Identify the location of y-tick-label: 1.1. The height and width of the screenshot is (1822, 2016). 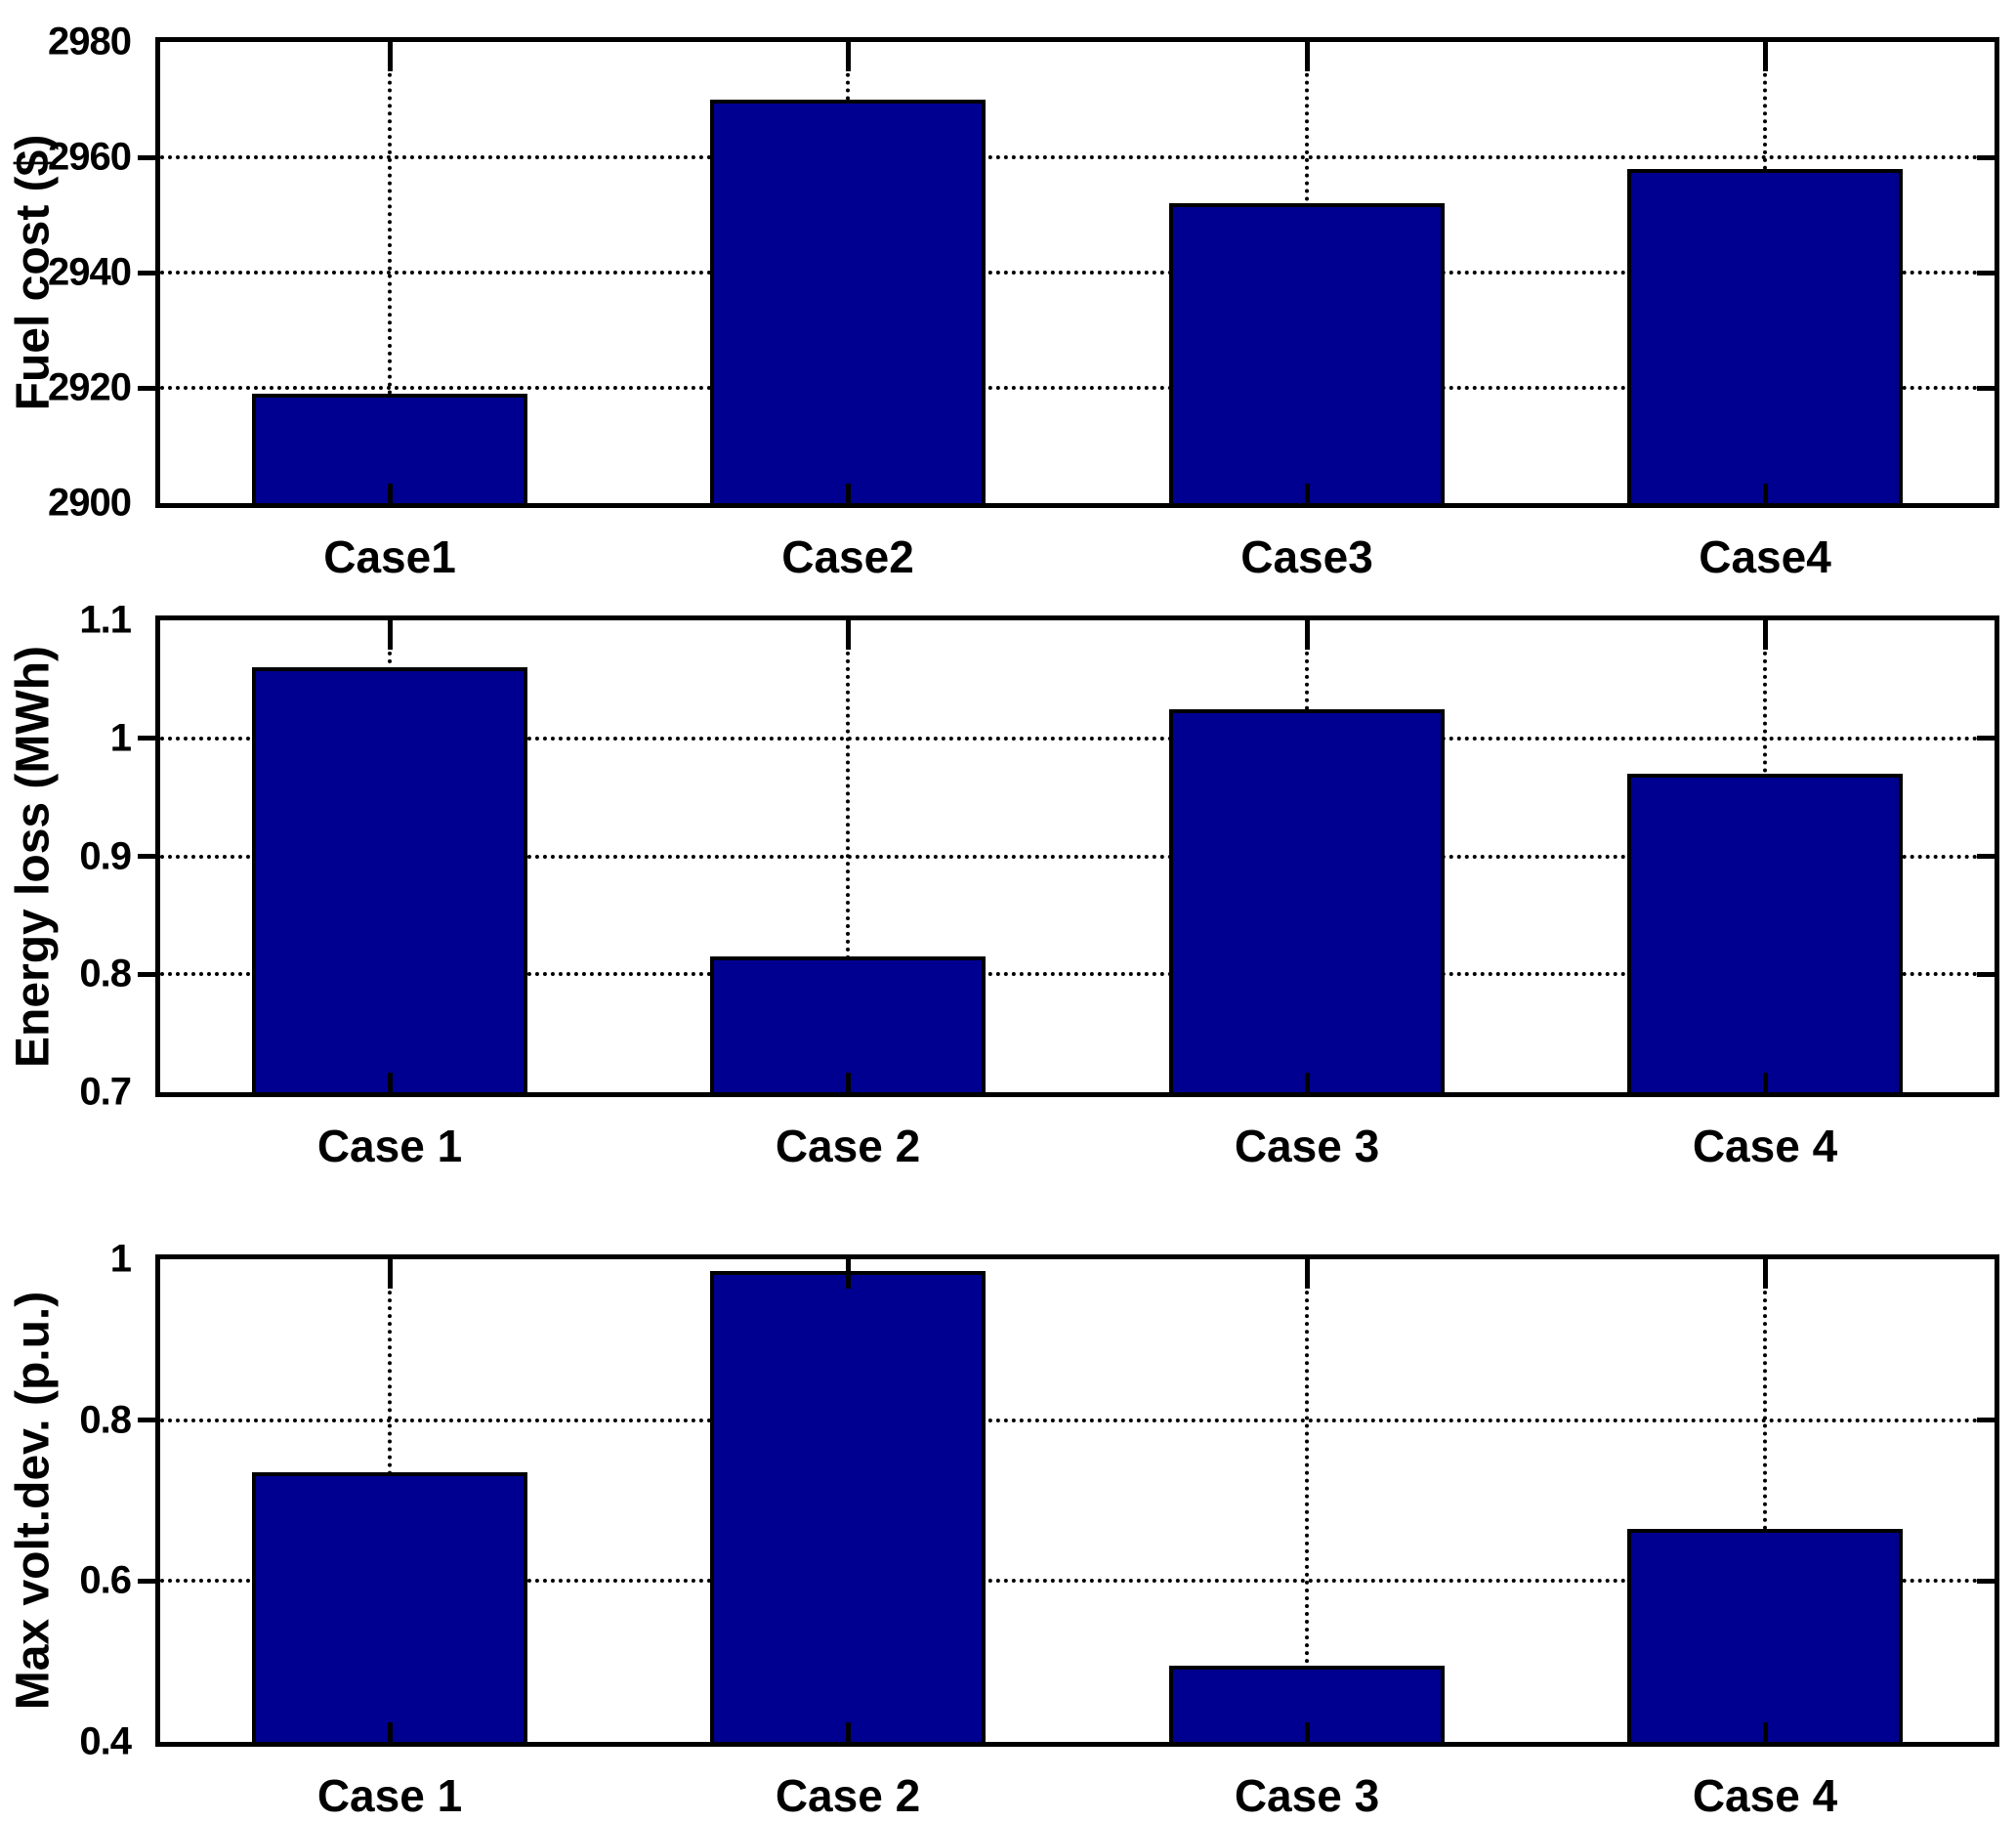
(105, 620).